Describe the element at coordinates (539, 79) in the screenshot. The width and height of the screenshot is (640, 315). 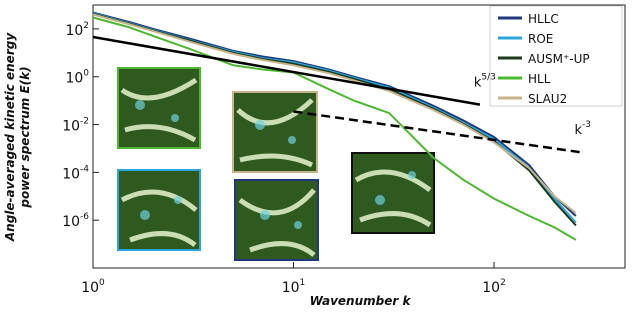
I see `legend-label: HLL` at that location.